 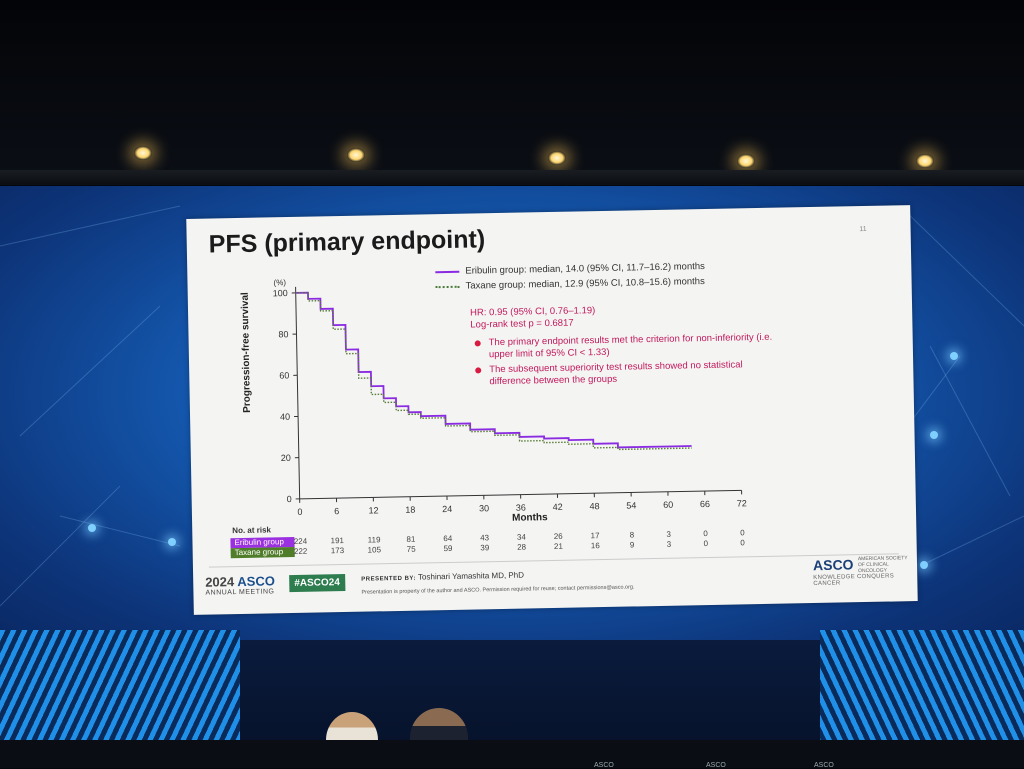 What do you see at coordinates (337, 551) in the screenshot?
I see `risk-cell: 173` at bounding box center [337, 551].